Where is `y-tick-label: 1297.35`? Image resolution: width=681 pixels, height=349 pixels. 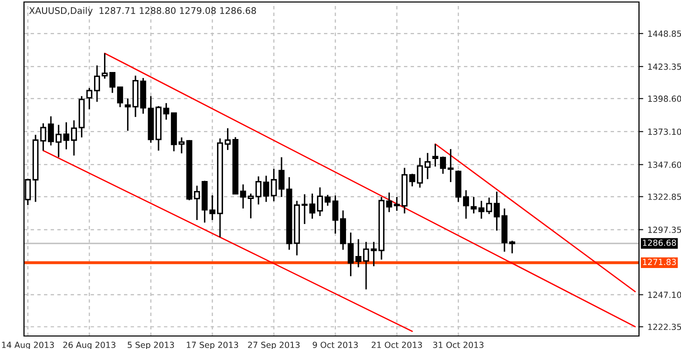
y-tick-label: 1297.35 is located at coordinates (664, 229).